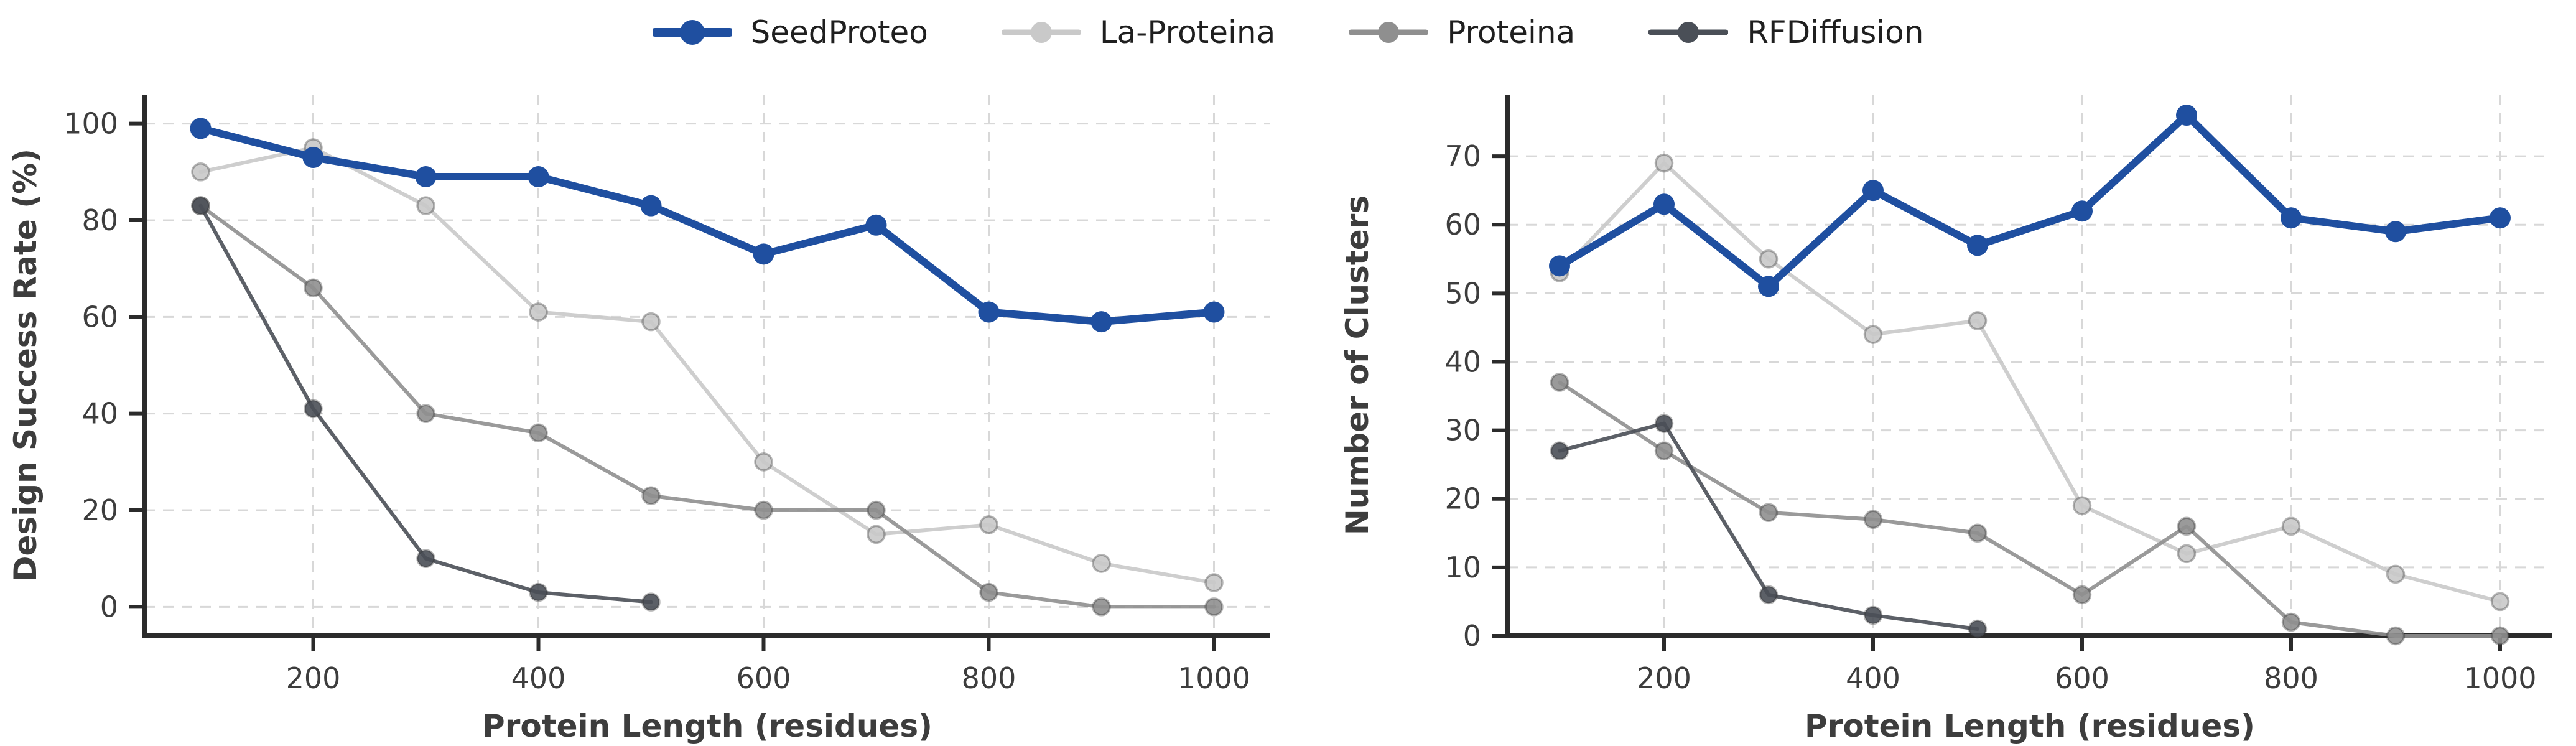 The height and width of the screenshot is (746, 2576). I want to click on y-tick-label: 10, so click(1462, 567).